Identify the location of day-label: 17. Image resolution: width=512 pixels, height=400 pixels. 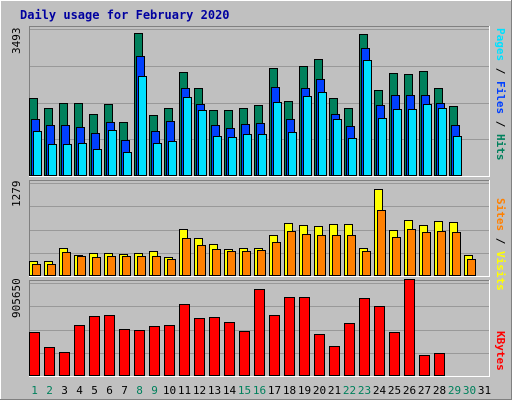
(274, 390).